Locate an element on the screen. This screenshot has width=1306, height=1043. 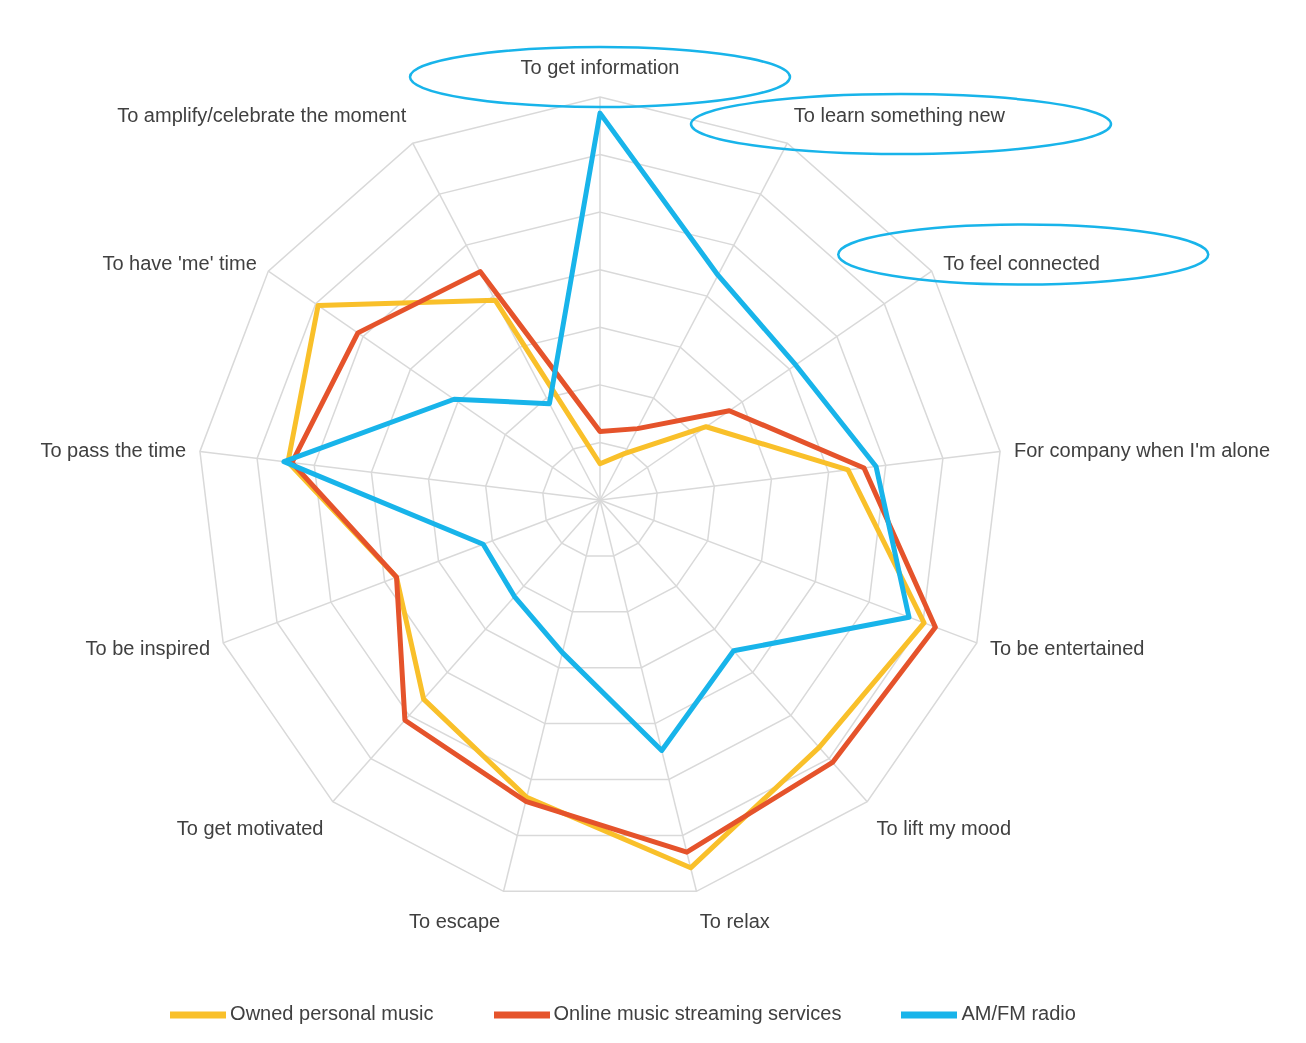
spoke-label: To pass the time is located at coordinates (113, 449).